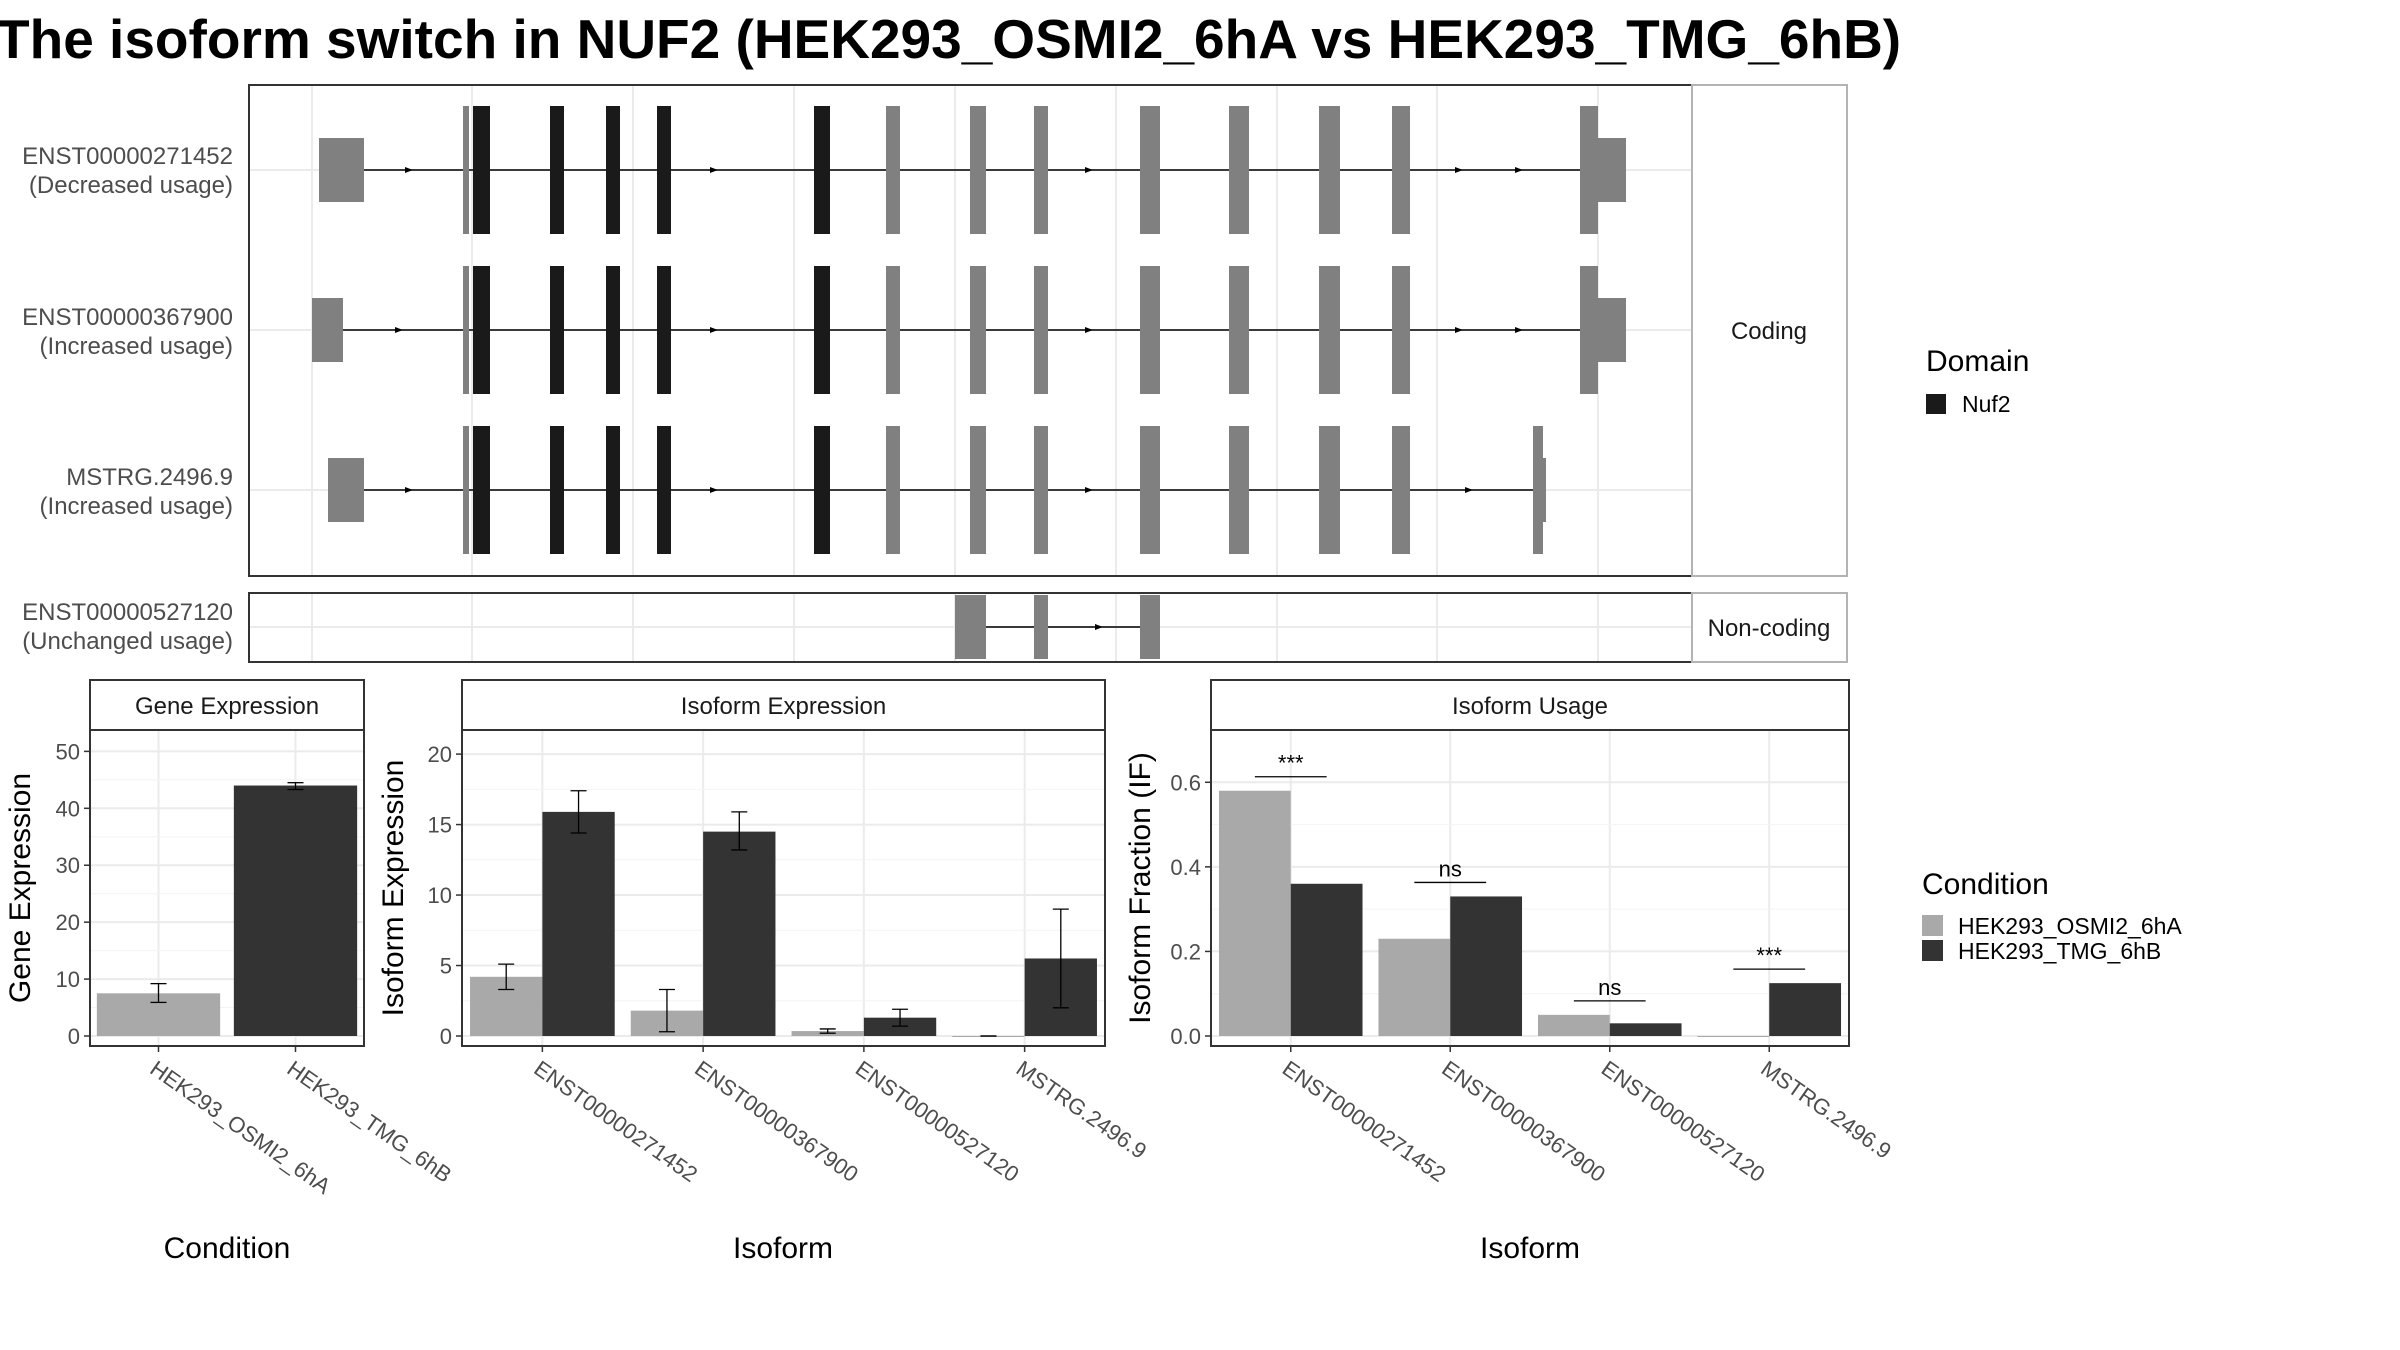 Image resolution: width=2400 pixels, height=1350 pixels. I want to click on y-tick-label: 20, so click(440, 754).